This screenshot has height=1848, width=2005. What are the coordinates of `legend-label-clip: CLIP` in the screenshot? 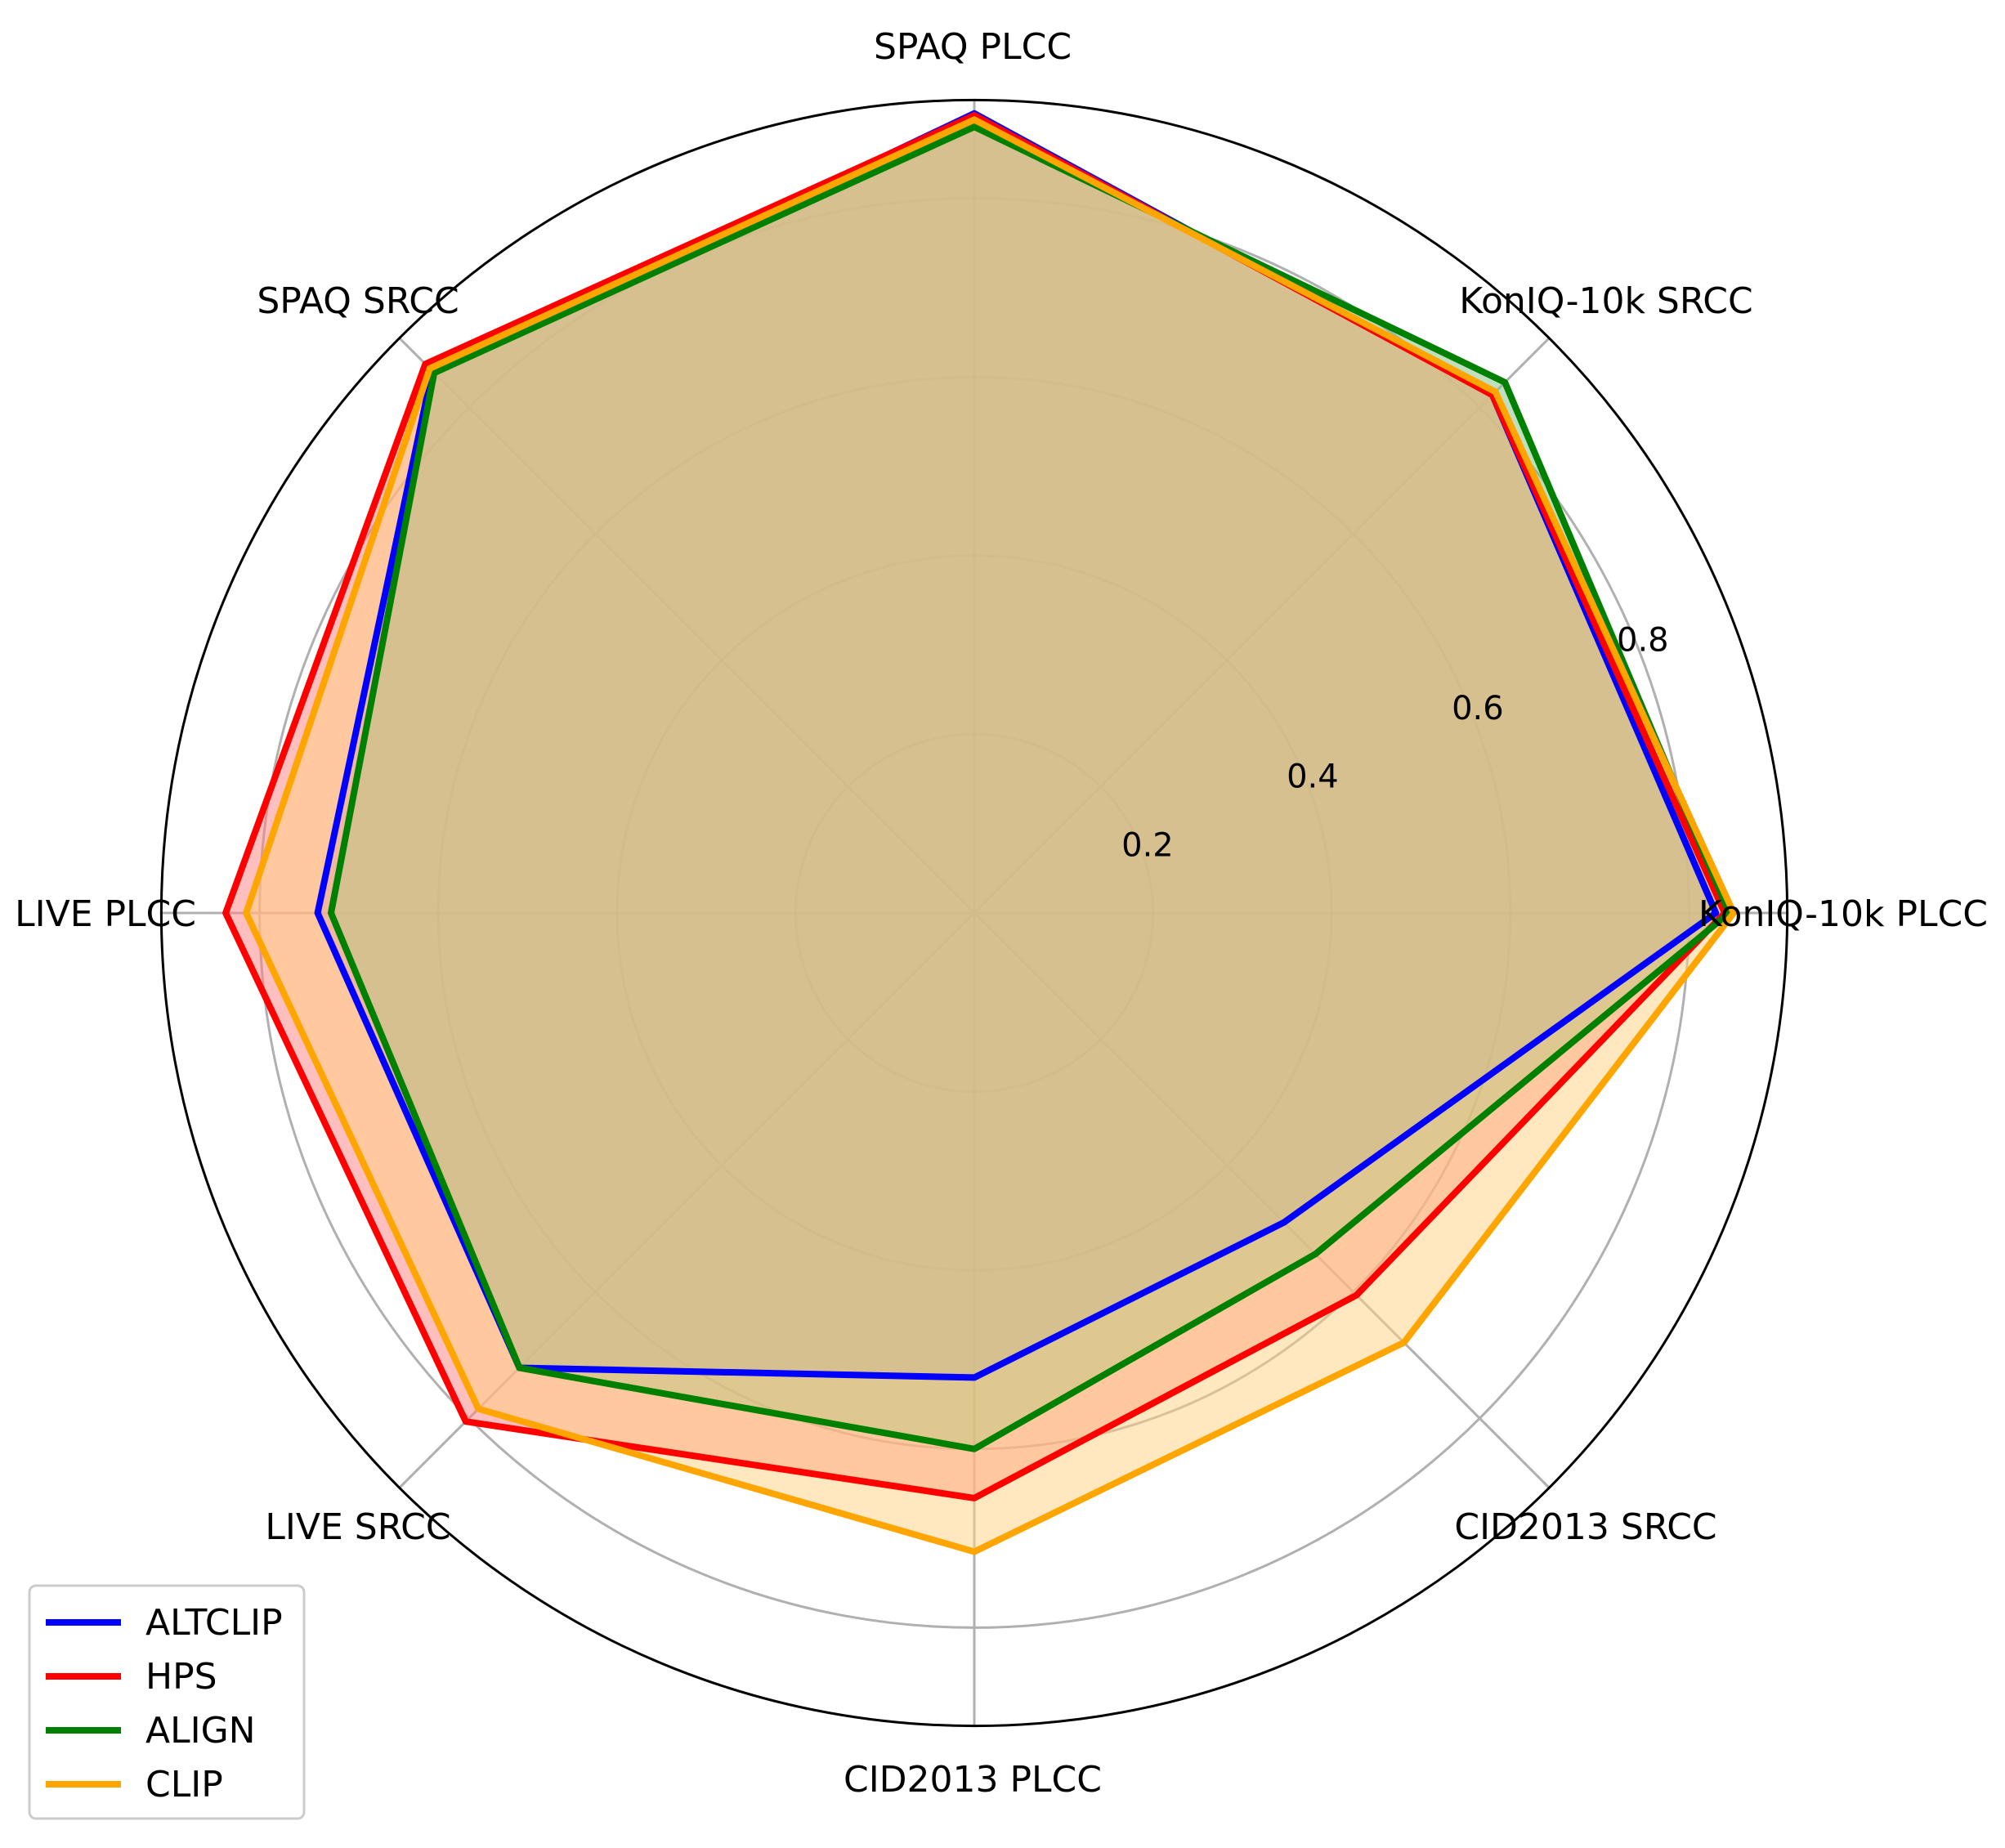 It's located at (184, 1784).